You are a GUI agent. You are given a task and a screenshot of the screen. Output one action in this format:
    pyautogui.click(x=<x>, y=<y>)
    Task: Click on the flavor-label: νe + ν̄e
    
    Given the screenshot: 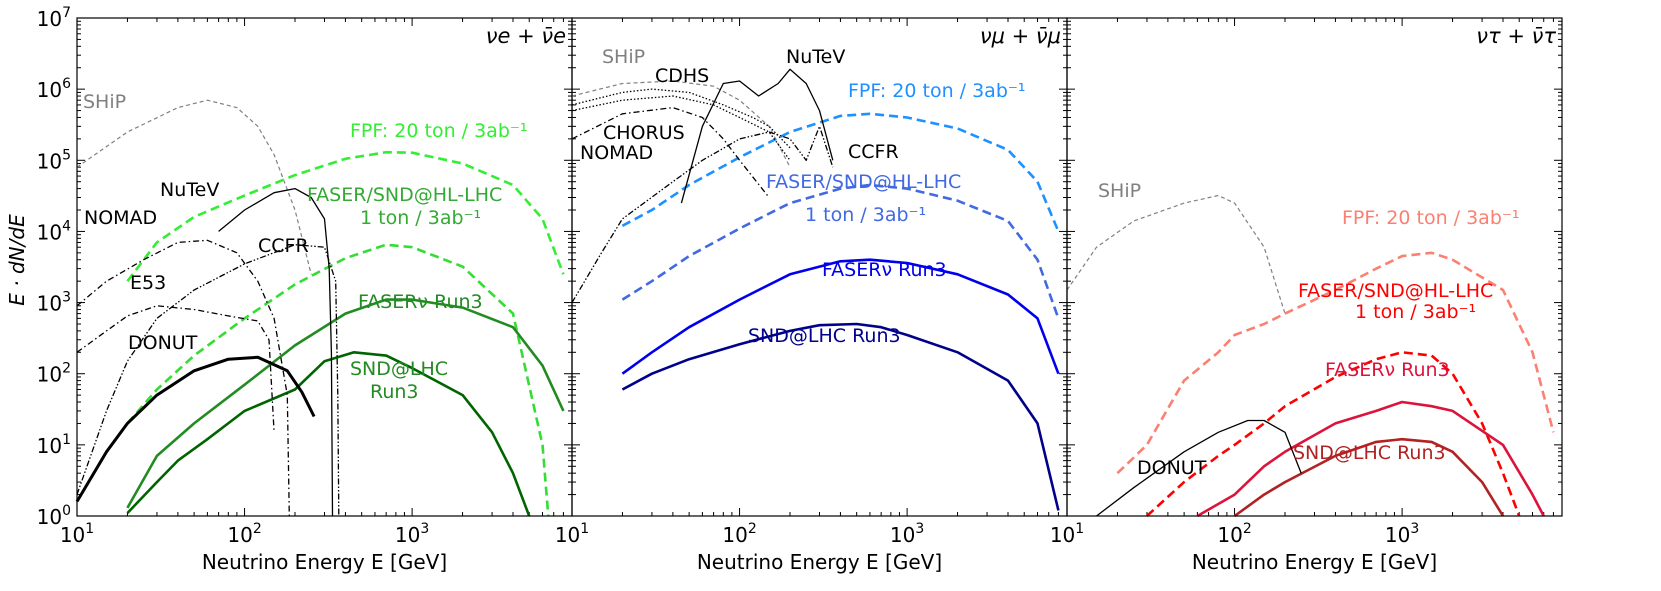 What is the action you would take?
    pyautogui.click(x=526, y=36)
    